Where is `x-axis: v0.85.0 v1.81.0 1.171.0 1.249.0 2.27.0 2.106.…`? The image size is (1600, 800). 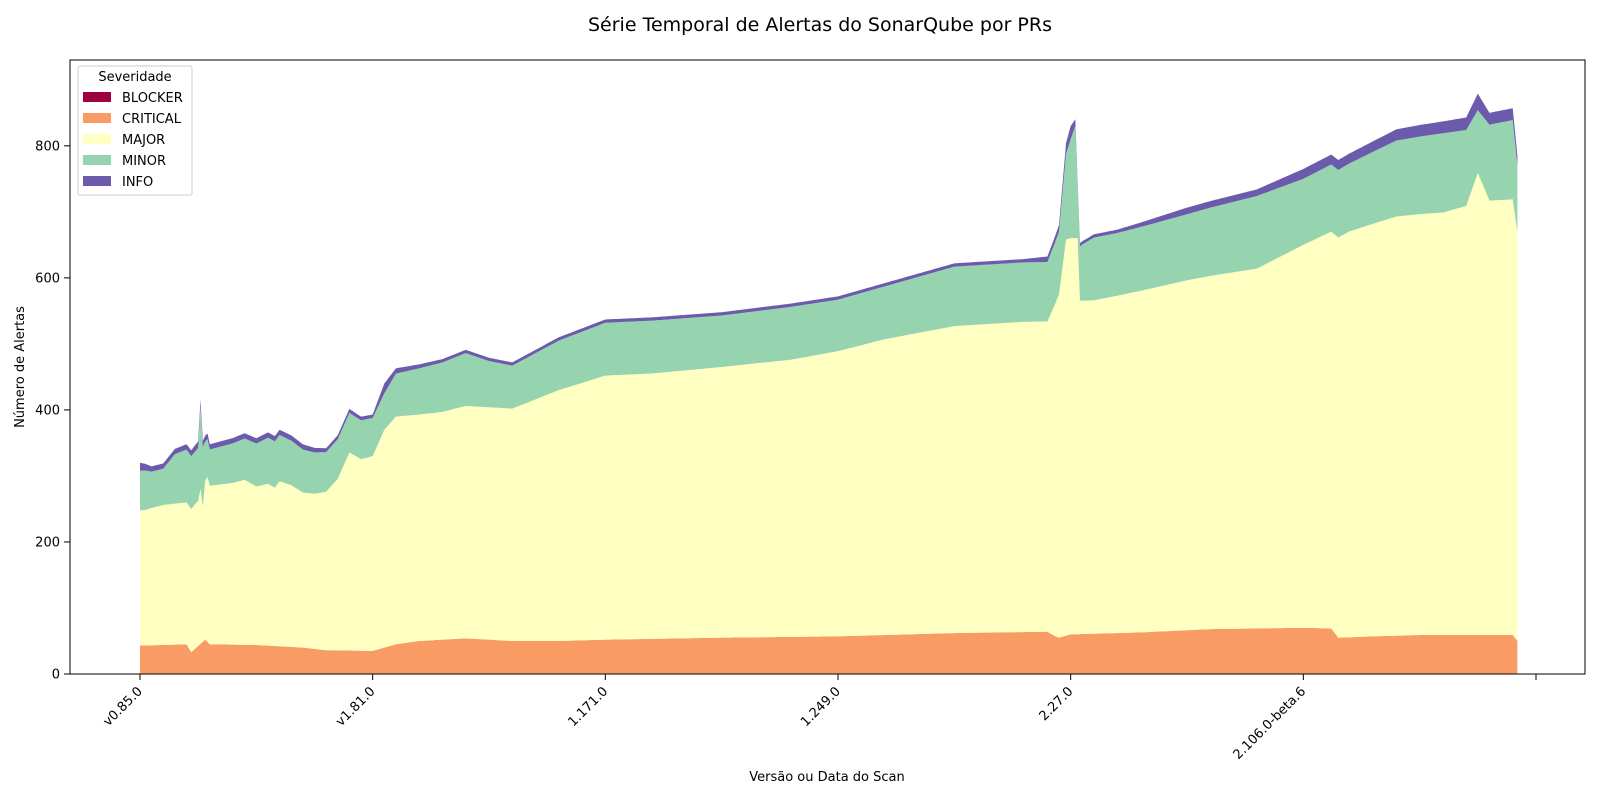 x-axis: v0.85.0 v1.81.0 1.171.0 1.249.0 2.27.0 2.106.… is located at coordinates (819, 718).